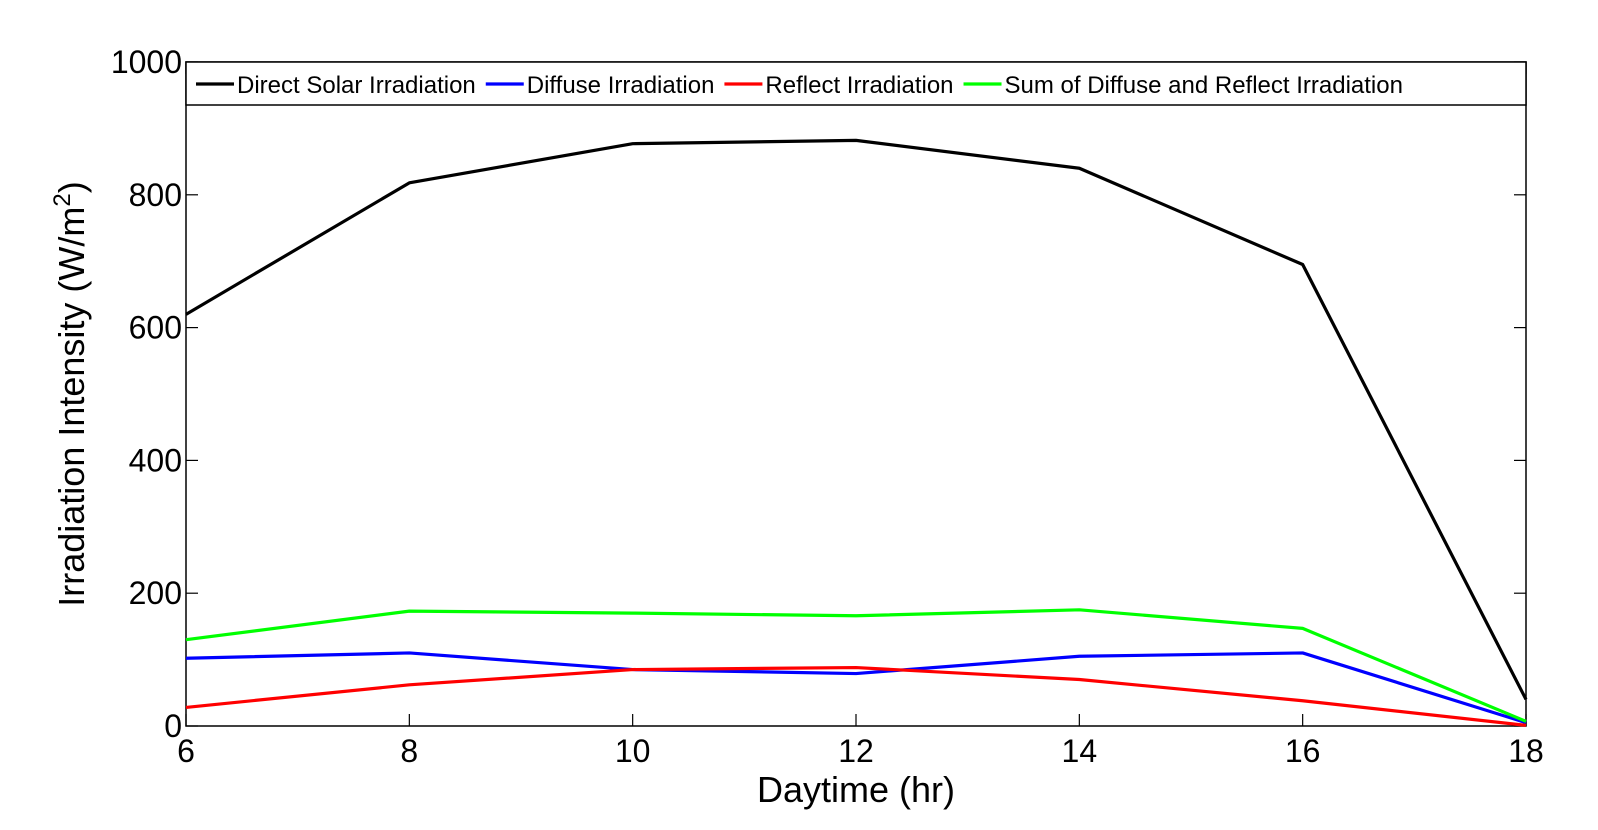 This screenshot has height=830, width=1598. What do you see at coordinates (155, 460) in the screenshot?
I see `y-tick-label: 400` at bounding box center [155, 460].